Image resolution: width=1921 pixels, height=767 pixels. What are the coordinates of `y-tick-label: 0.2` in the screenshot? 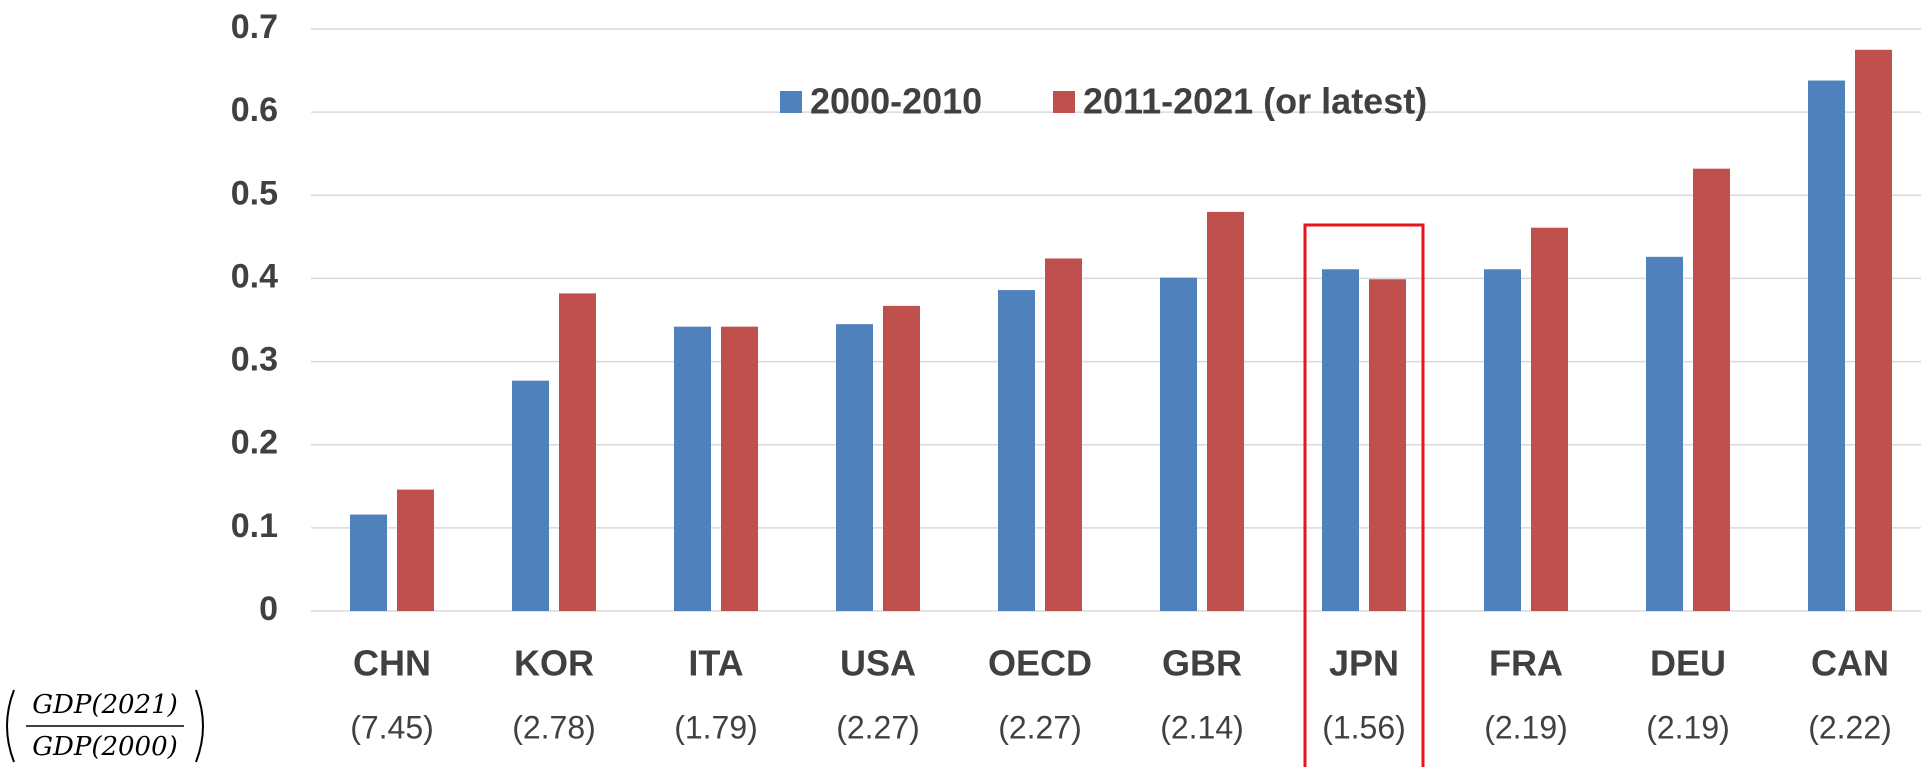 It's located at (254, 443).